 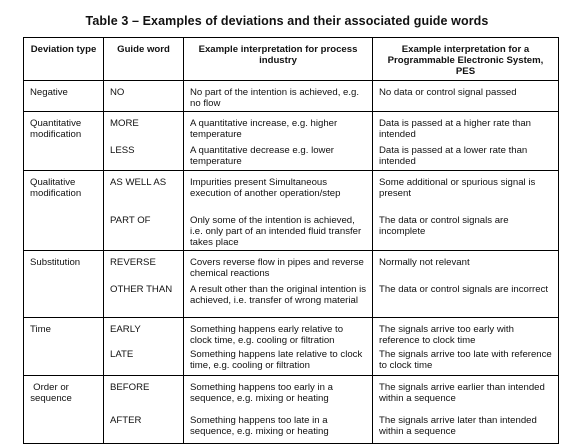 What do you see at coordinates (122, 354) in the screenshot?
I see `guide-word: LATE` at bounding box center [122, 354].